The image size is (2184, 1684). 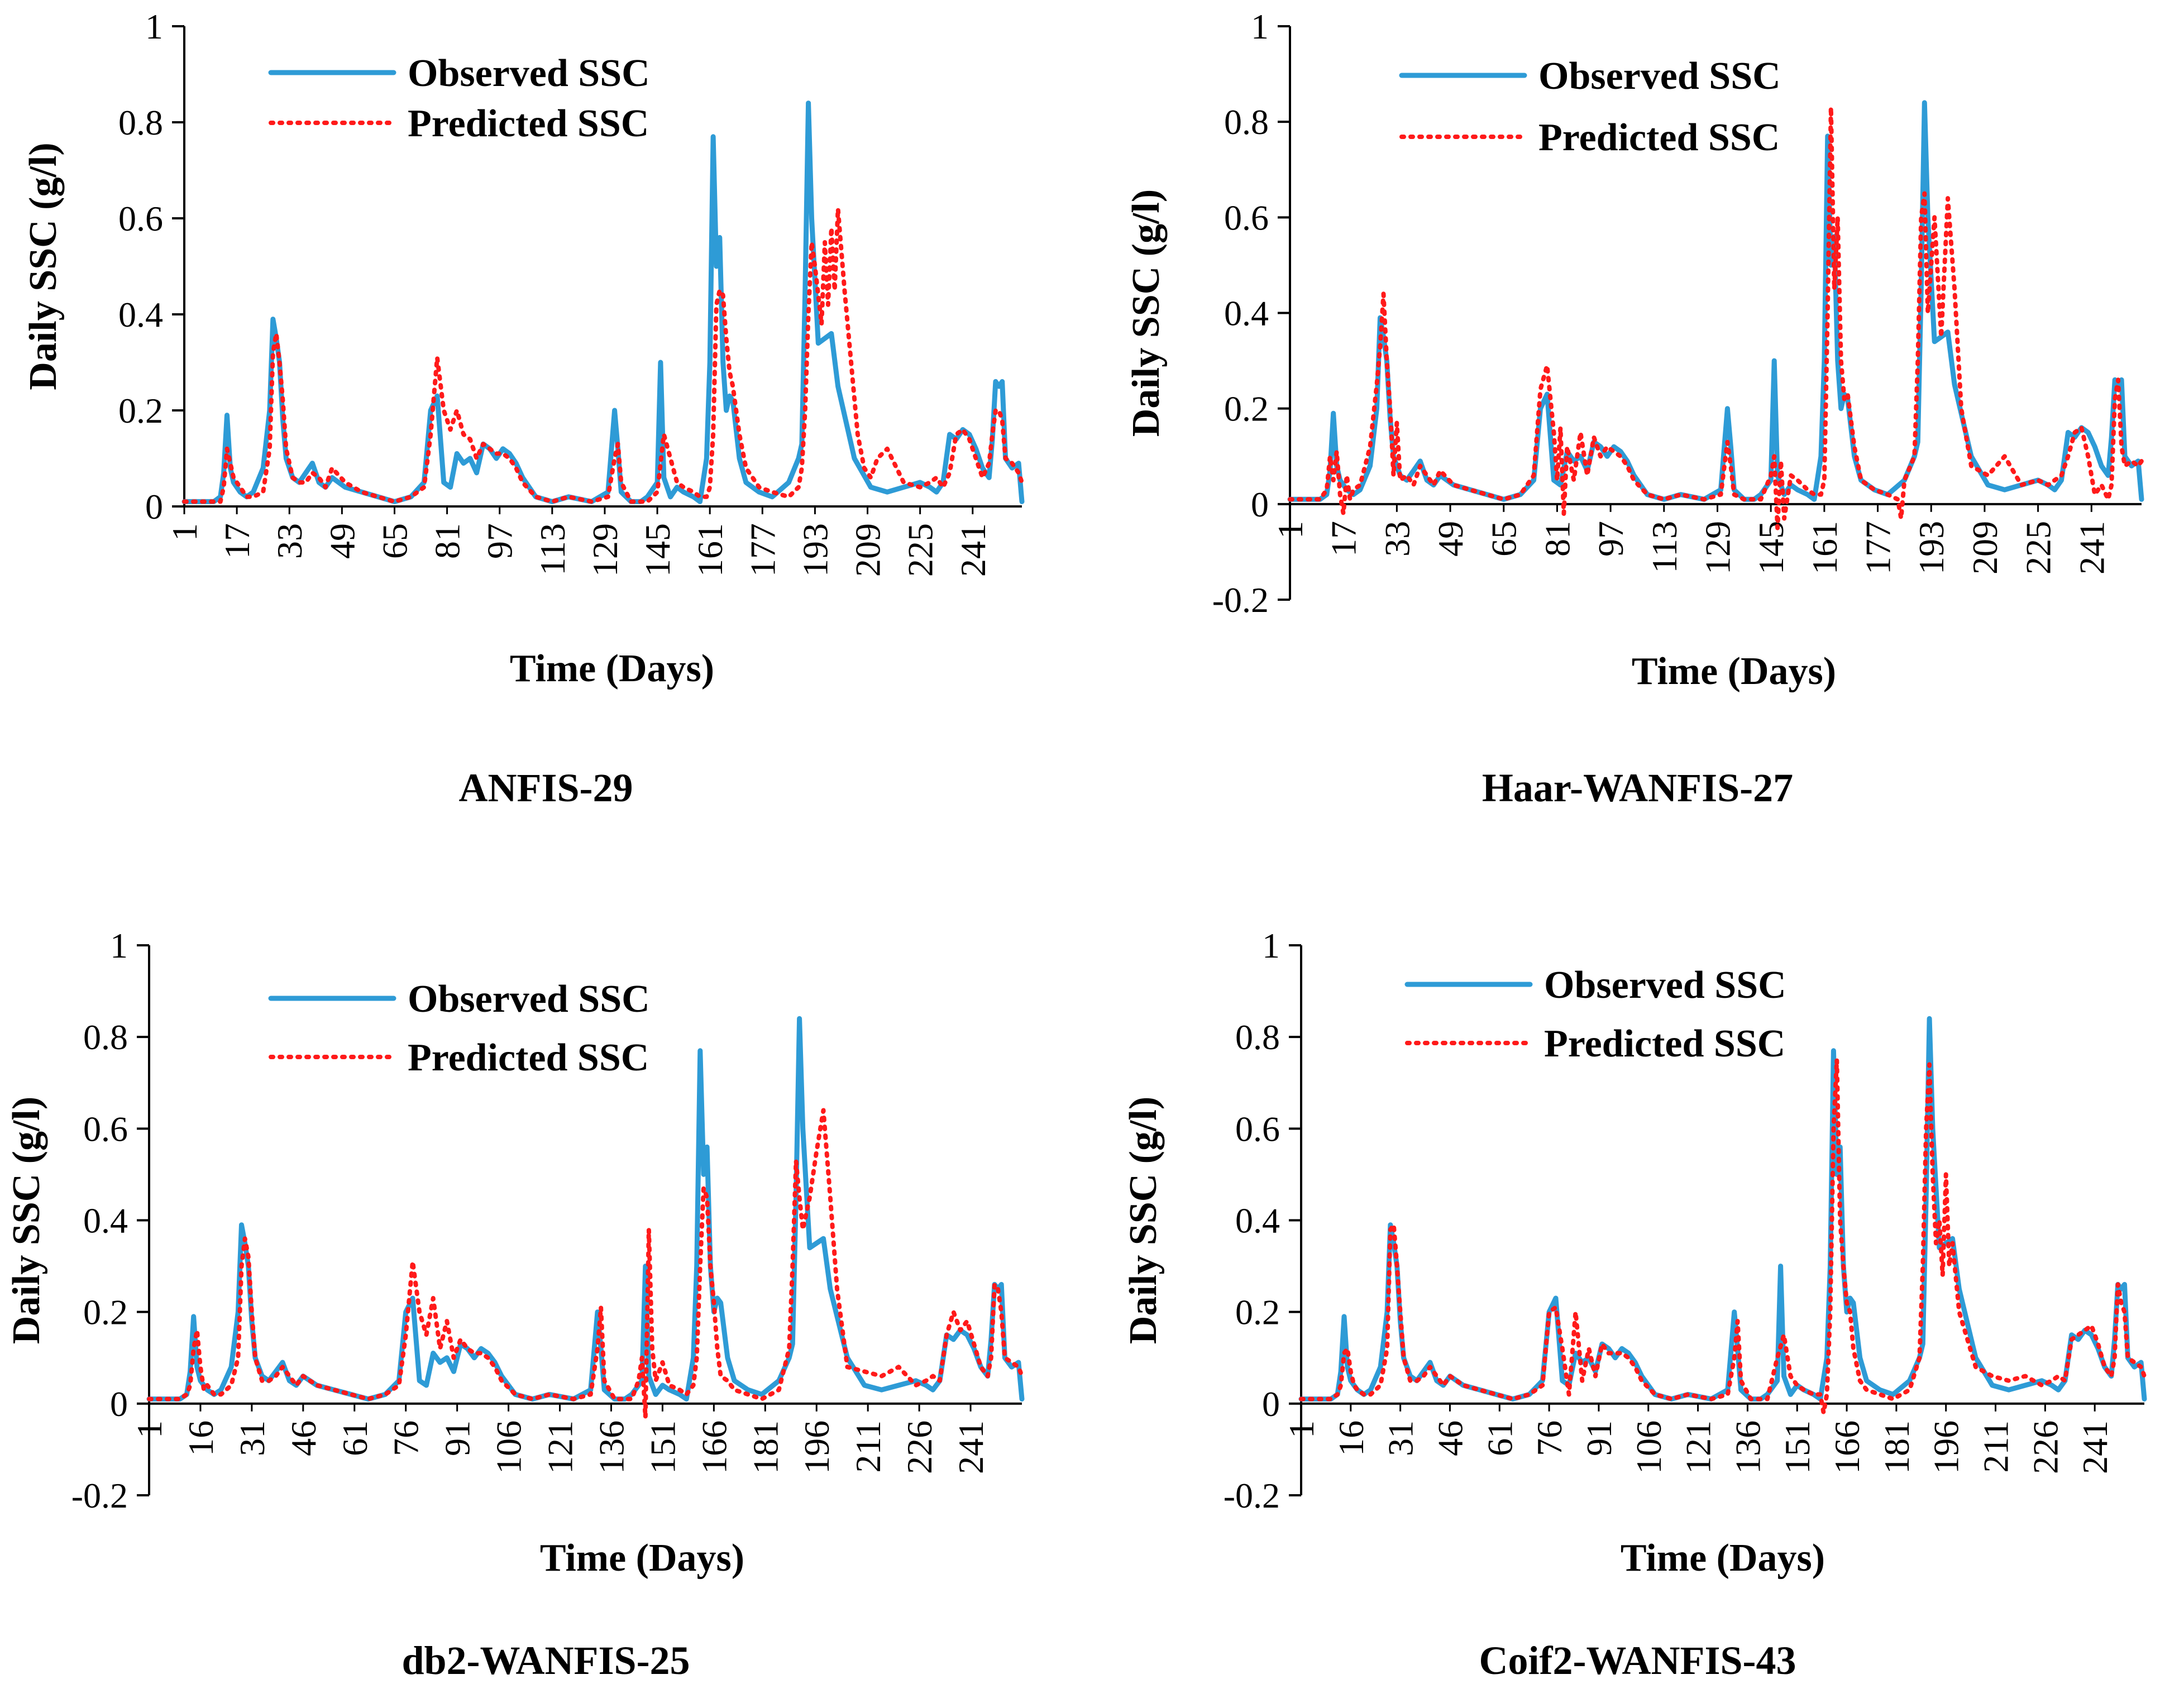 What do you see at coordinates (1824, 548) in the screenshot?
I see `x-tick-label: 161` at bounding box center [1824, 548].